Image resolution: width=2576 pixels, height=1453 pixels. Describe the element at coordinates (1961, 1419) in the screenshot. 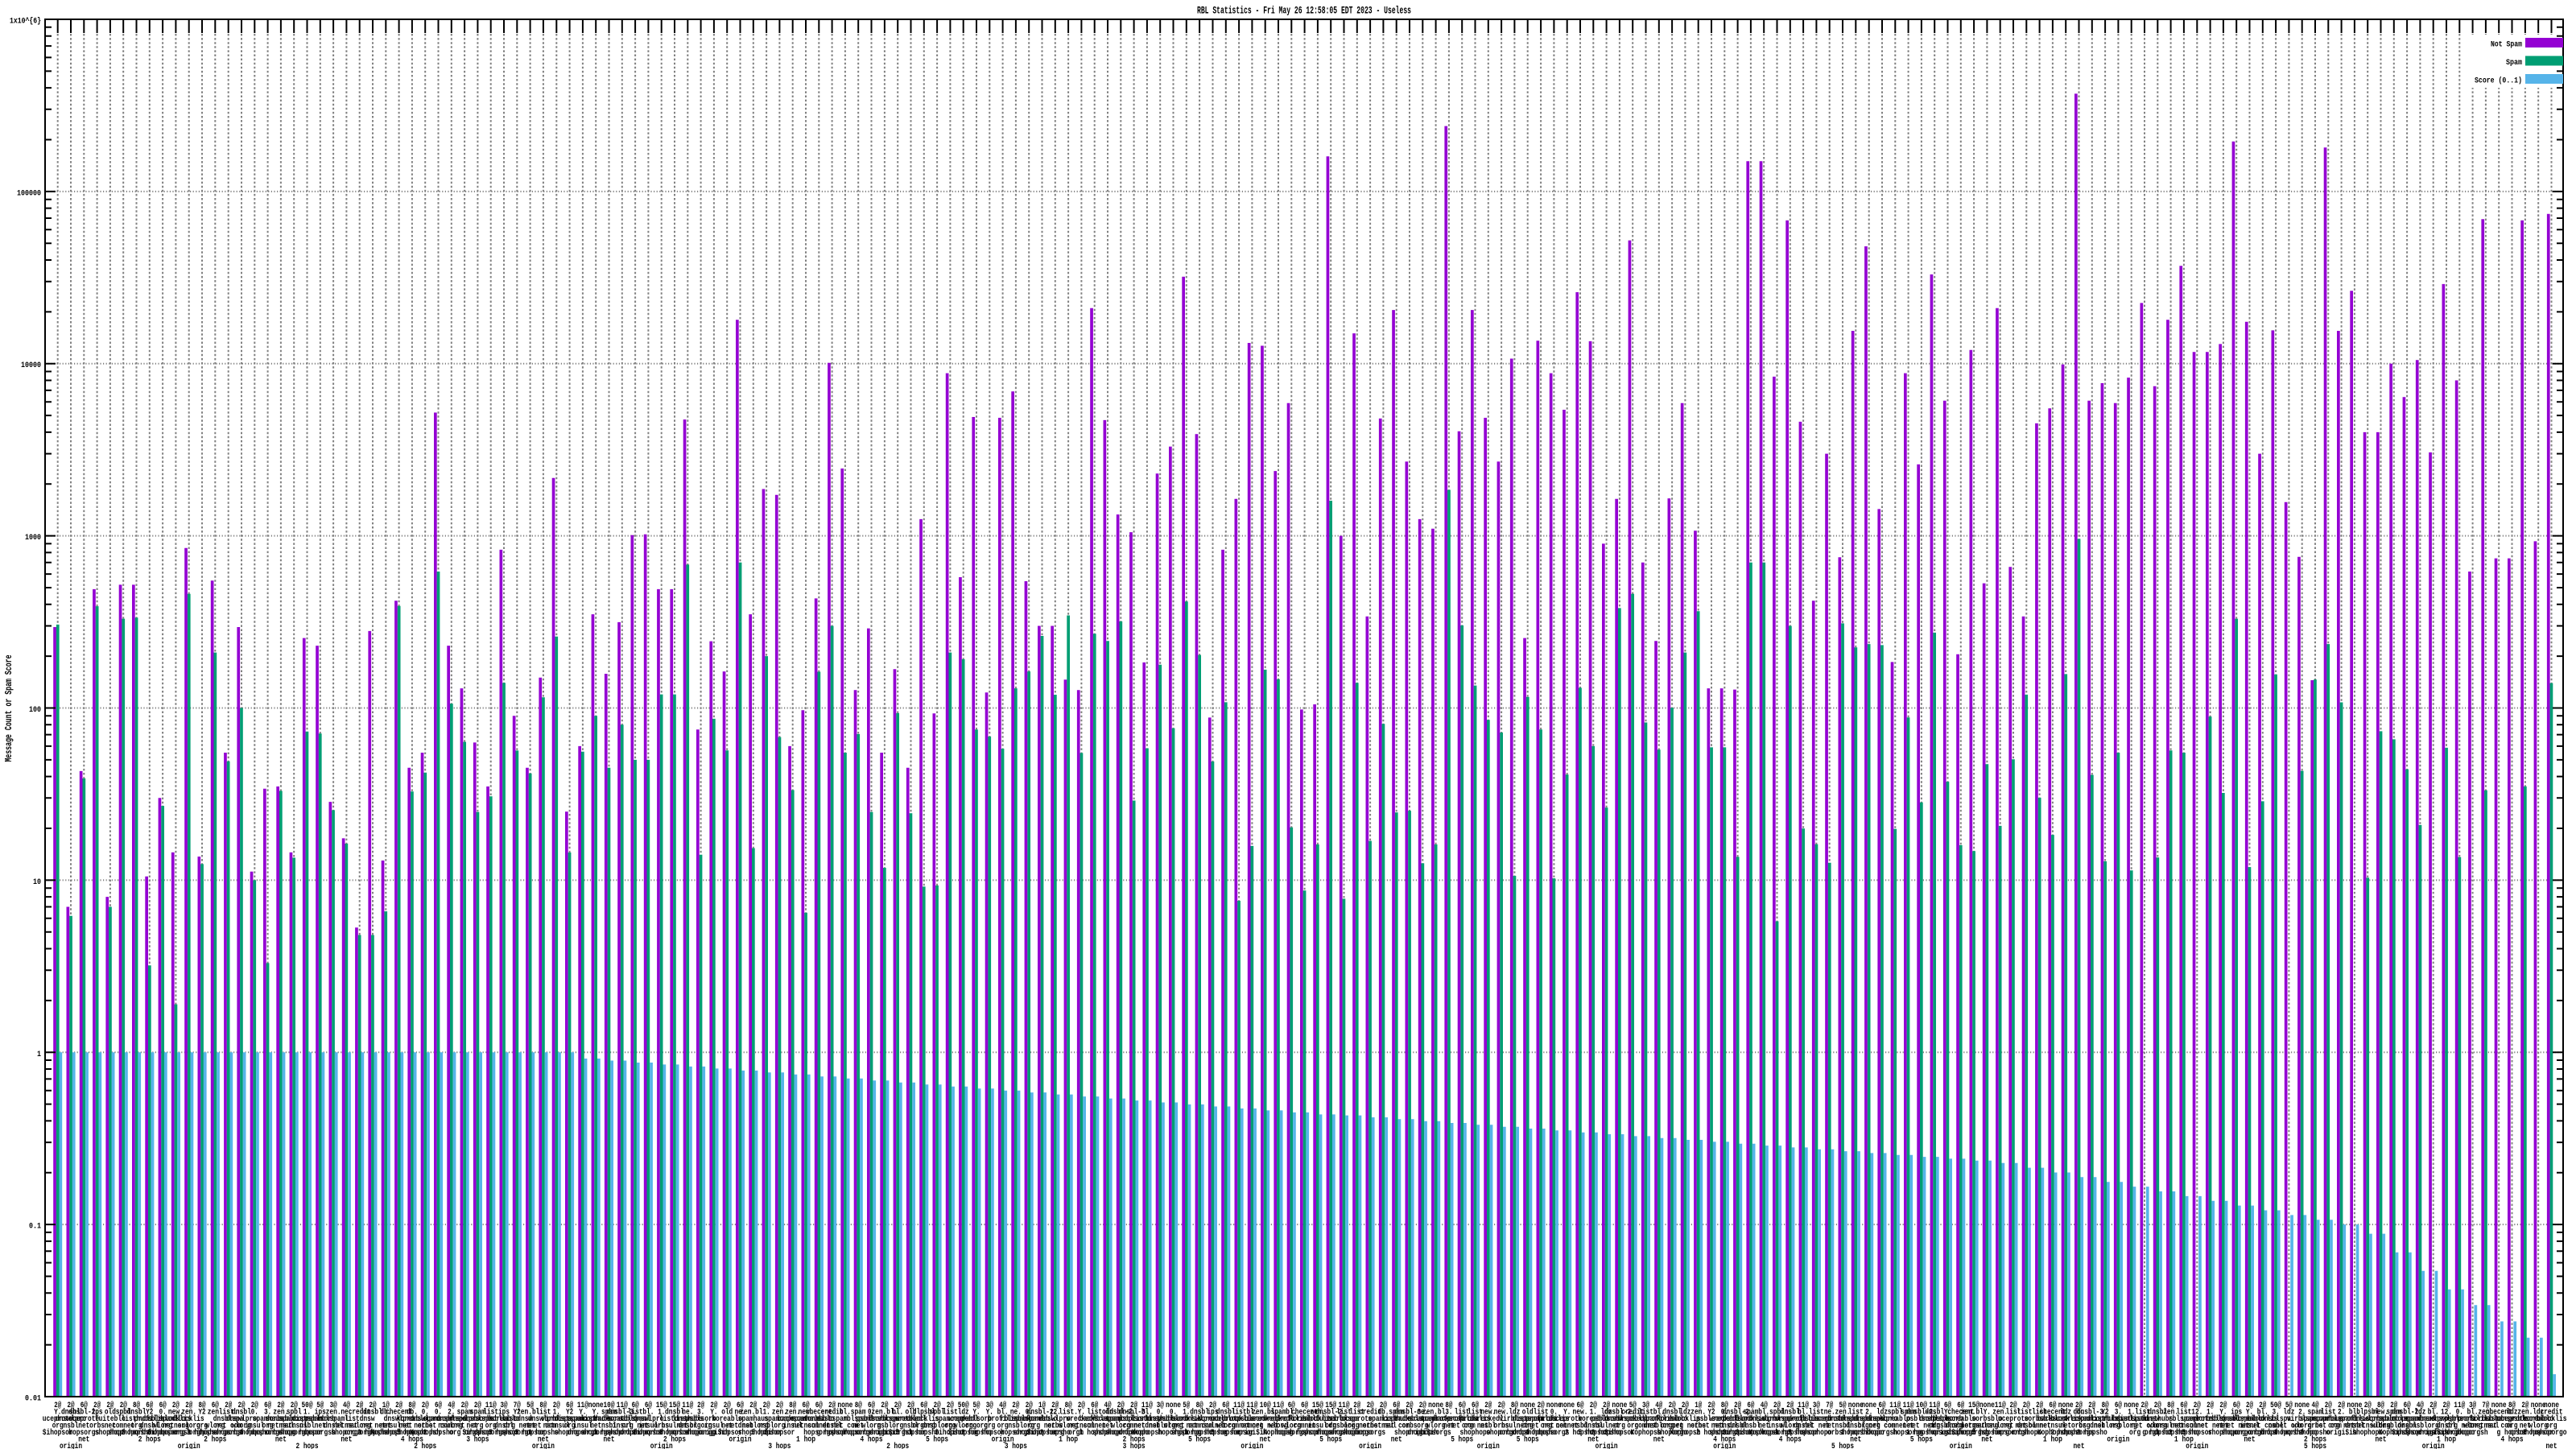

I see `svg-text: koreablo` at that location.